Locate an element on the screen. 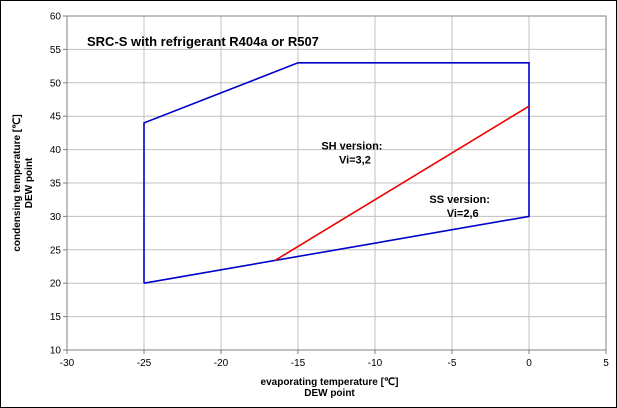  chart-title: SRC-S with refrigerant R404a or R507 is located at coordinates (203, 41).